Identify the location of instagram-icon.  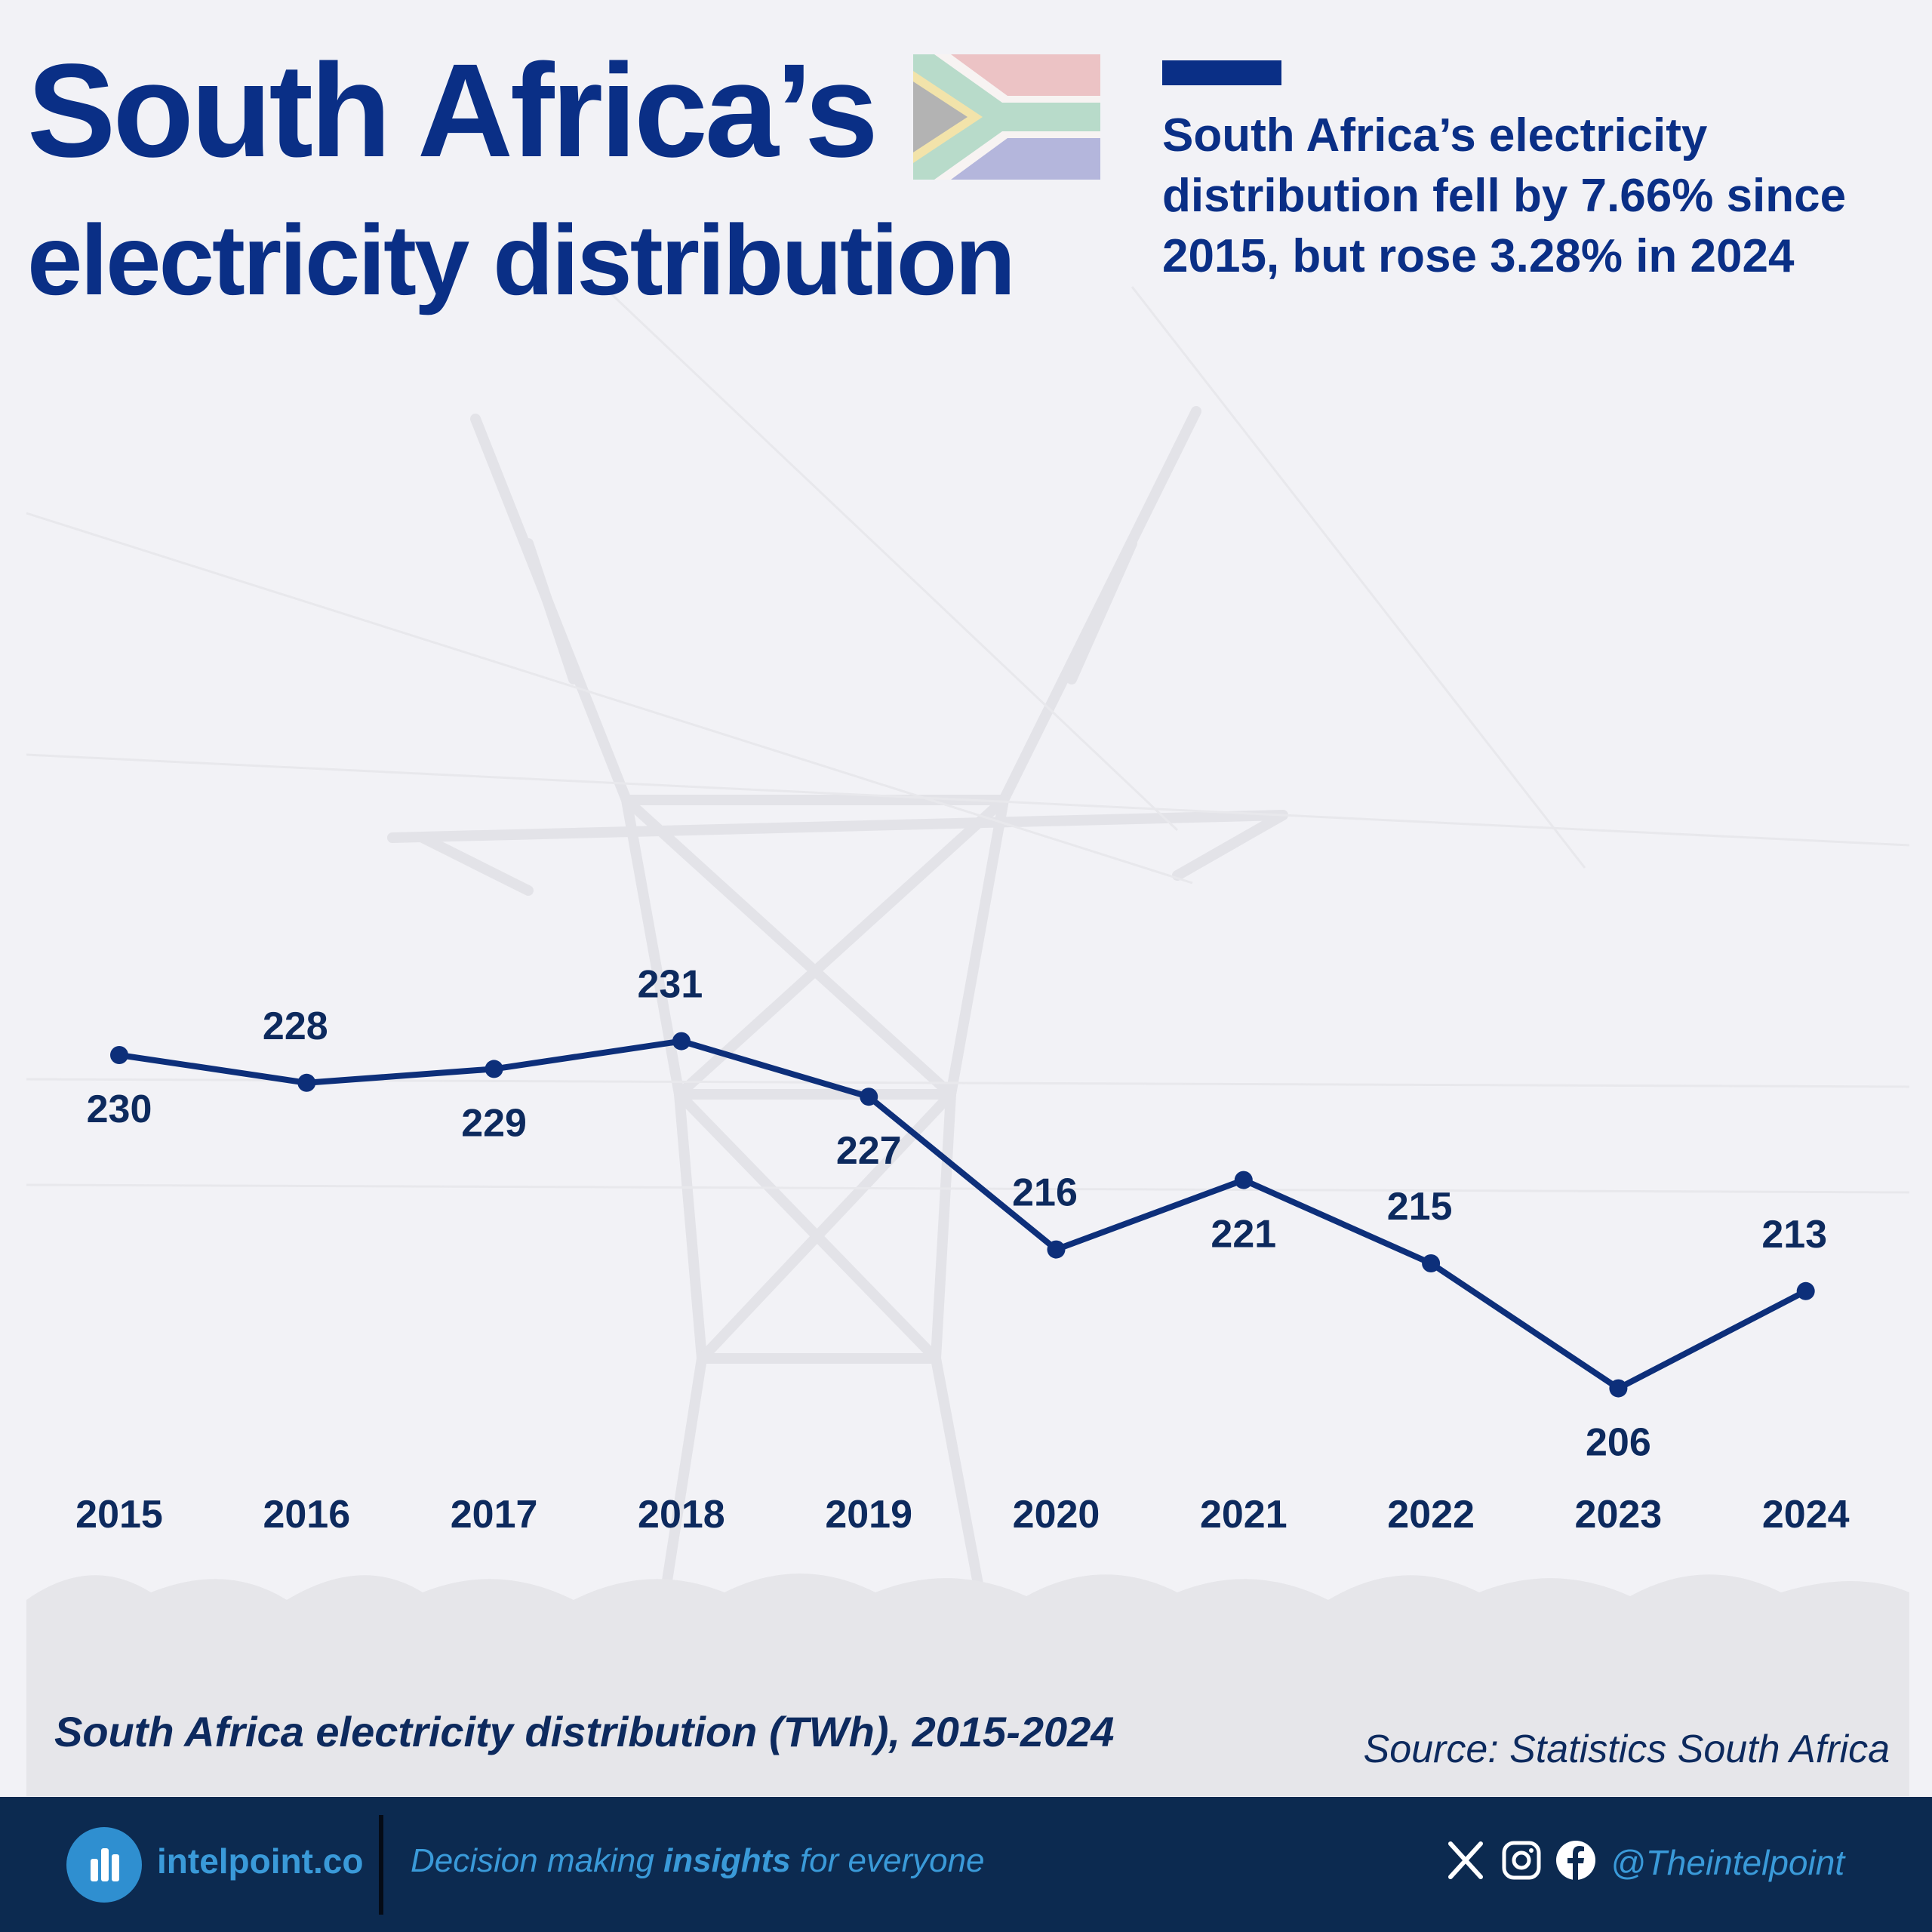
(1521, 1860).